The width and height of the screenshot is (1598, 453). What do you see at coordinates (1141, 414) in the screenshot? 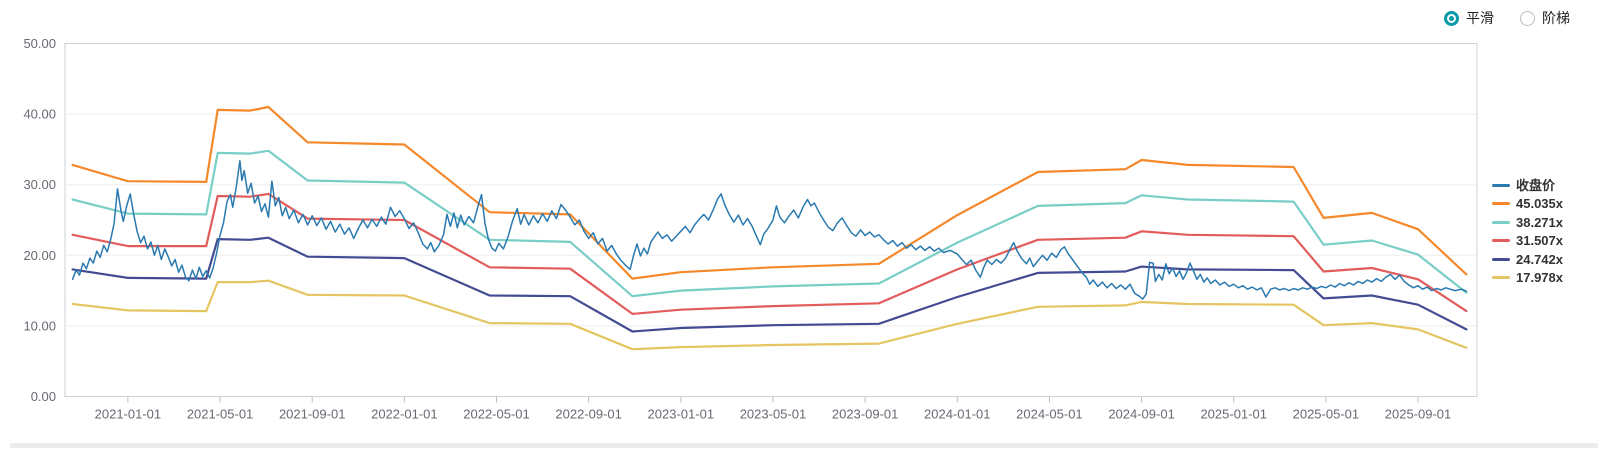
I see `x-tick-label: 2024-09-01` at bounding box center [1141, 414].